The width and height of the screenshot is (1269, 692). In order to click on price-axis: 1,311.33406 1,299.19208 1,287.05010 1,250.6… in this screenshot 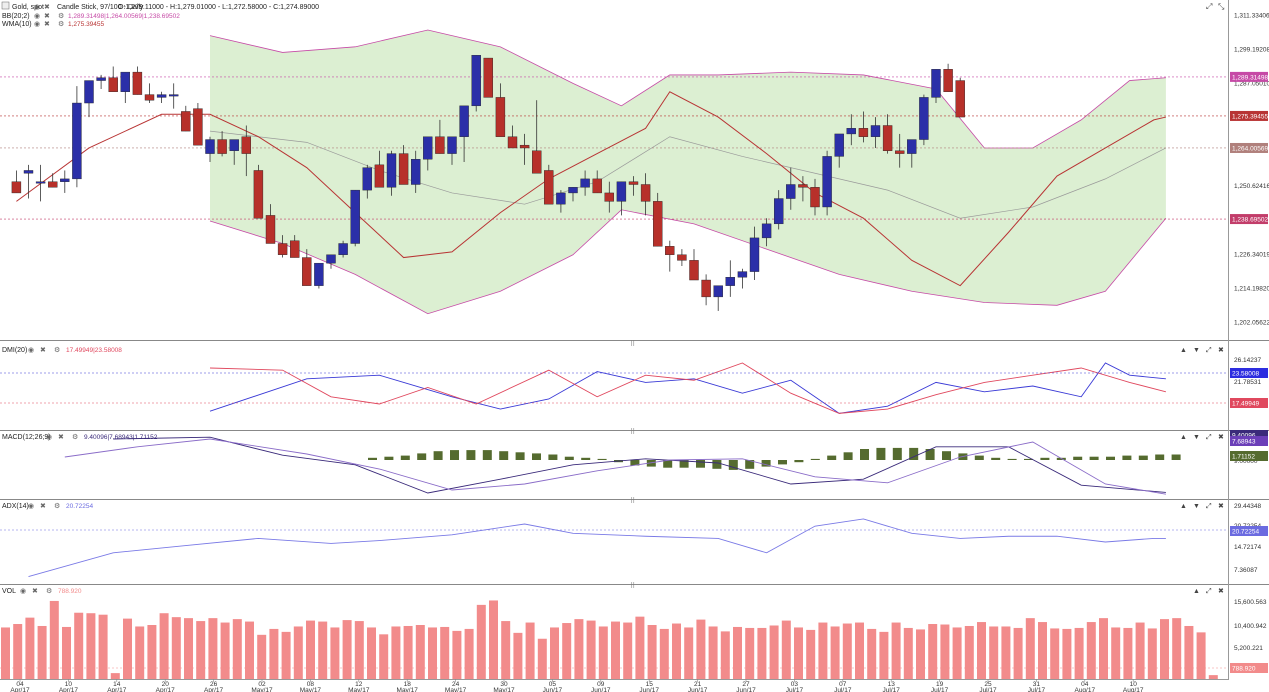, I will do `click(1249, 170)`.